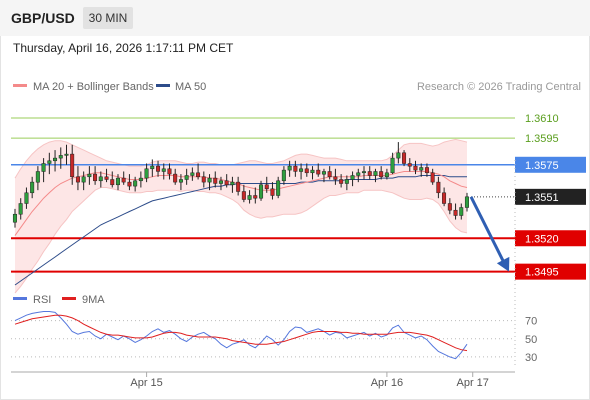  Describe the element at coordinates (503, 264) in the screenshot. I see `forecast-arrowhead` at that location.